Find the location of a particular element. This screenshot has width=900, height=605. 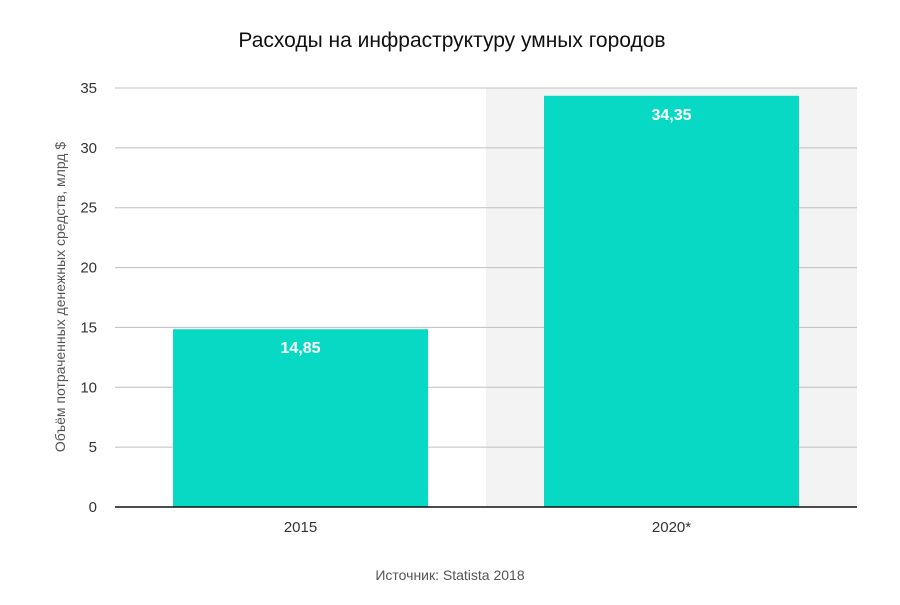

source-note: Источник: Statista 2018 is located at coordinates (449, 575).